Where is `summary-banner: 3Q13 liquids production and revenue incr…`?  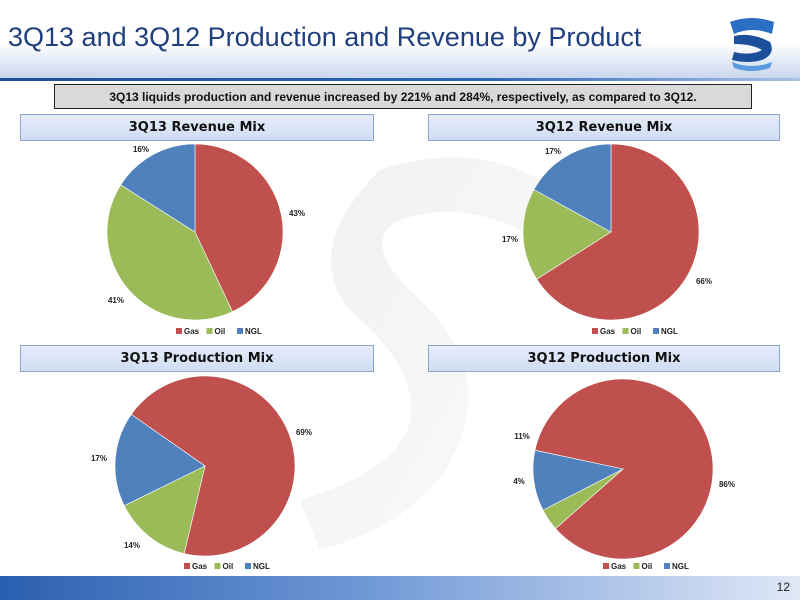 summary-banner: 3Q13 liquids production and revenue incr… is located at coordinates (403, 96).